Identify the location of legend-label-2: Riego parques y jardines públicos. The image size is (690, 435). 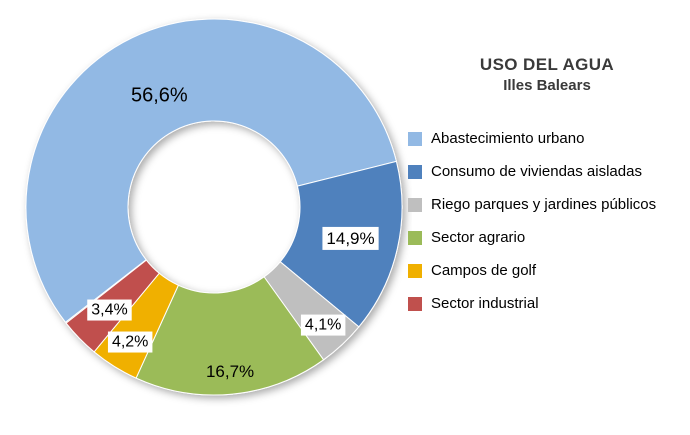
(544, 204).